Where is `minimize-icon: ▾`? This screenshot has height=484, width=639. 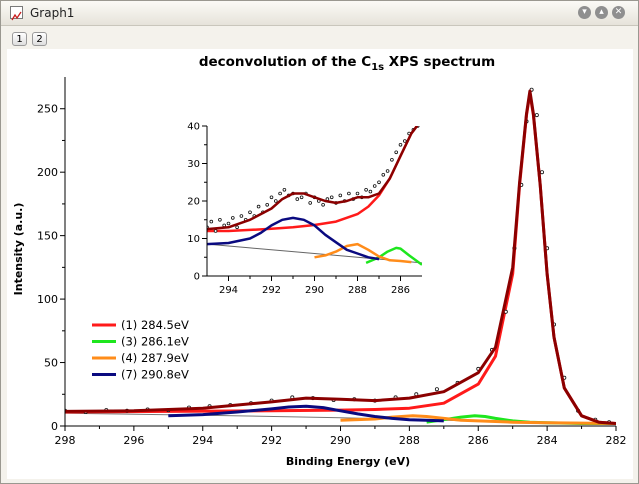
minimize-icon: ▾ is located at coordinates (584, 12).